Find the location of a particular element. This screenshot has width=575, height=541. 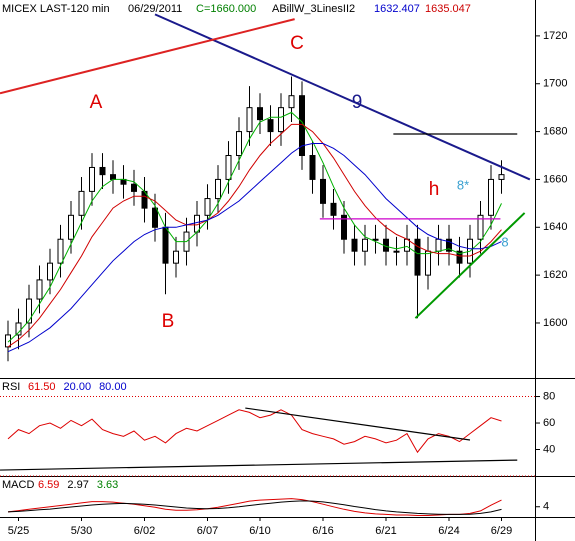

annotation: h is located at coordinates (434, 189).